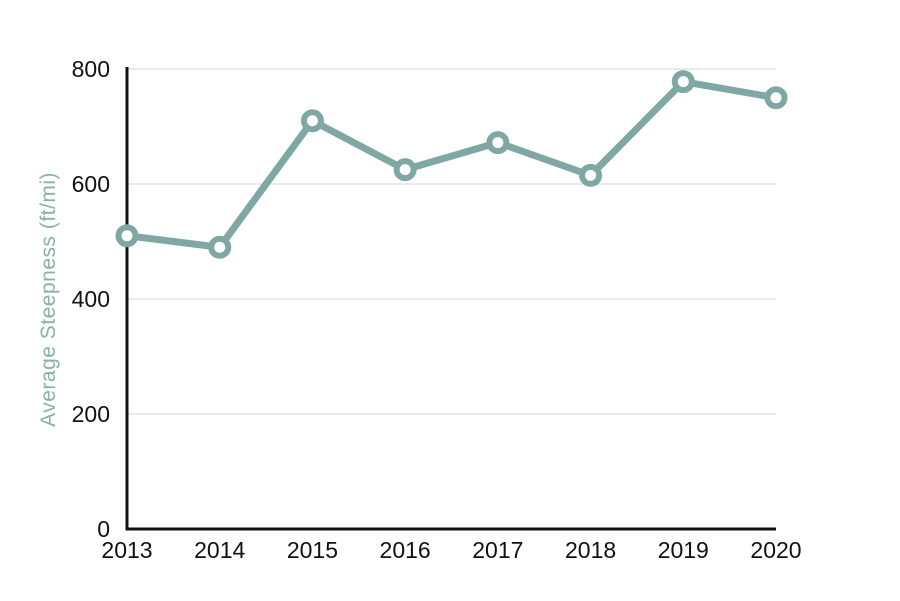 The image size is (900, 601). I want to click on x-tick-label-2014: 2014, so click(219, 550).